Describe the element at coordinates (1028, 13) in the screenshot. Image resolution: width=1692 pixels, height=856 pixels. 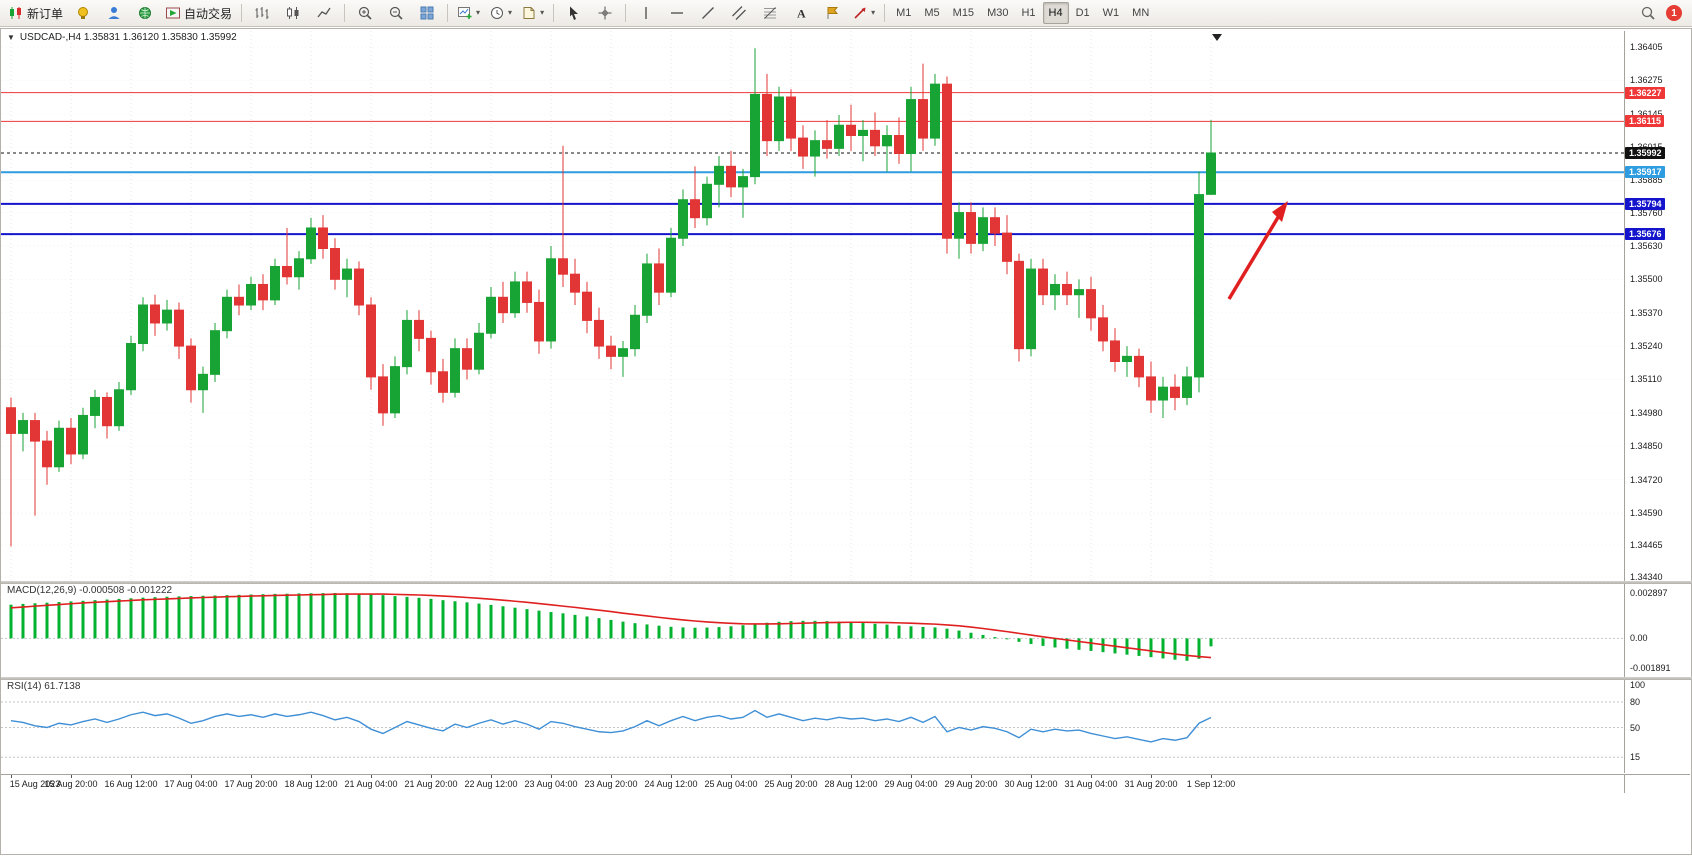
I see `timeframe-H1: H1` at that location.